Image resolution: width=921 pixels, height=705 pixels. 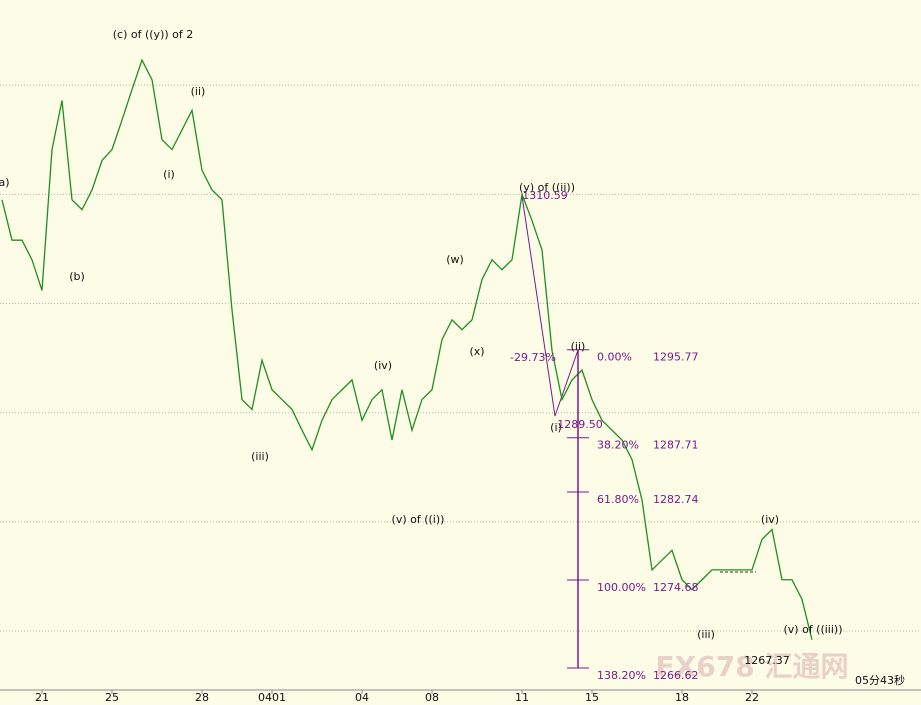 What do you see at coordinates (432, 697) in the screenshot?
I see `x-tick-label: 08` at bounding box center [432, 697].